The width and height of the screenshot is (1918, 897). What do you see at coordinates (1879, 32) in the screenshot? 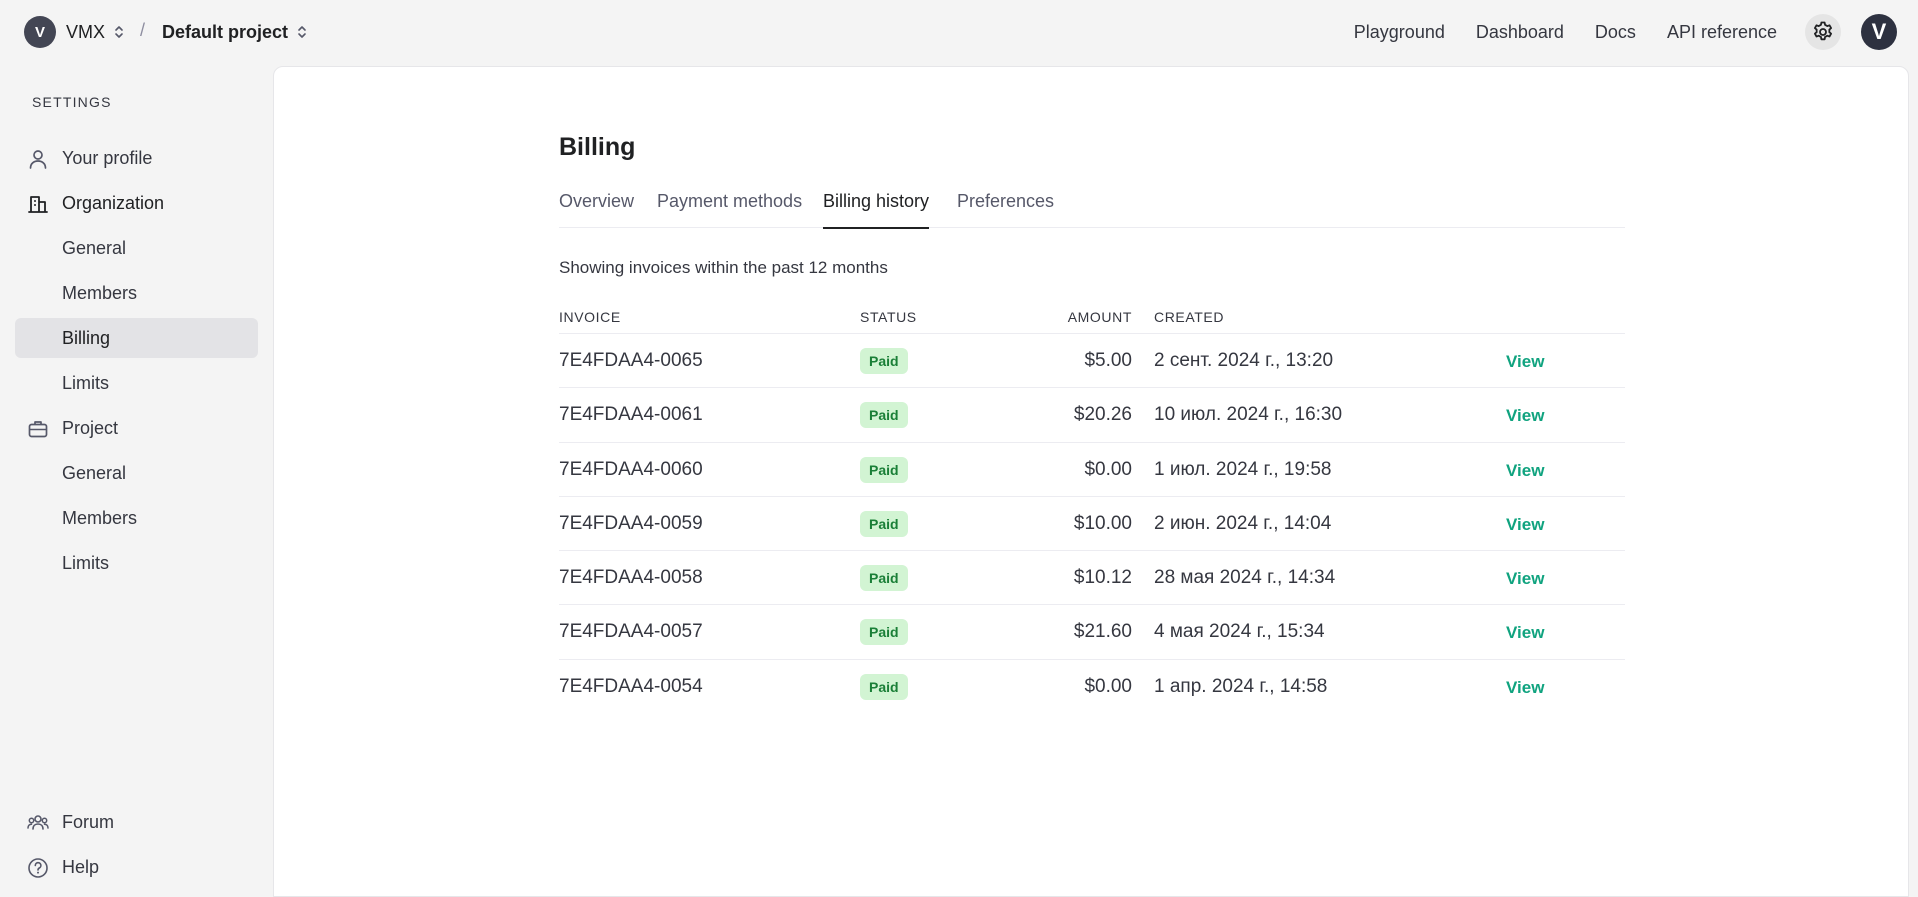
I see `user-avatar: V` at bounding box center [1879, 32].